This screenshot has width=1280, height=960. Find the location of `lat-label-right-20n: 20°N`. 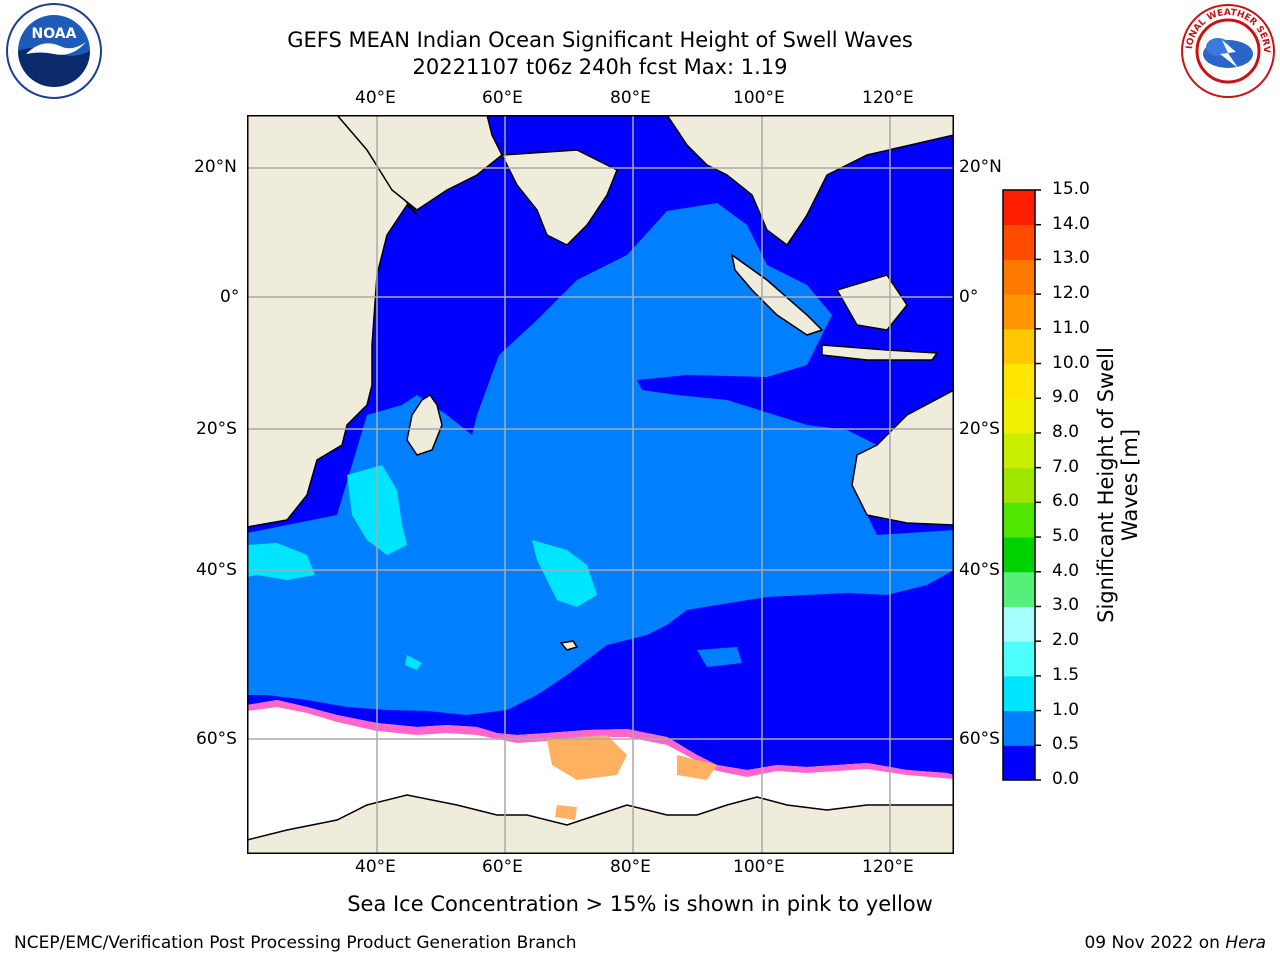

lat-label-right-20n: 20°N is located at coordinates (980, 167).